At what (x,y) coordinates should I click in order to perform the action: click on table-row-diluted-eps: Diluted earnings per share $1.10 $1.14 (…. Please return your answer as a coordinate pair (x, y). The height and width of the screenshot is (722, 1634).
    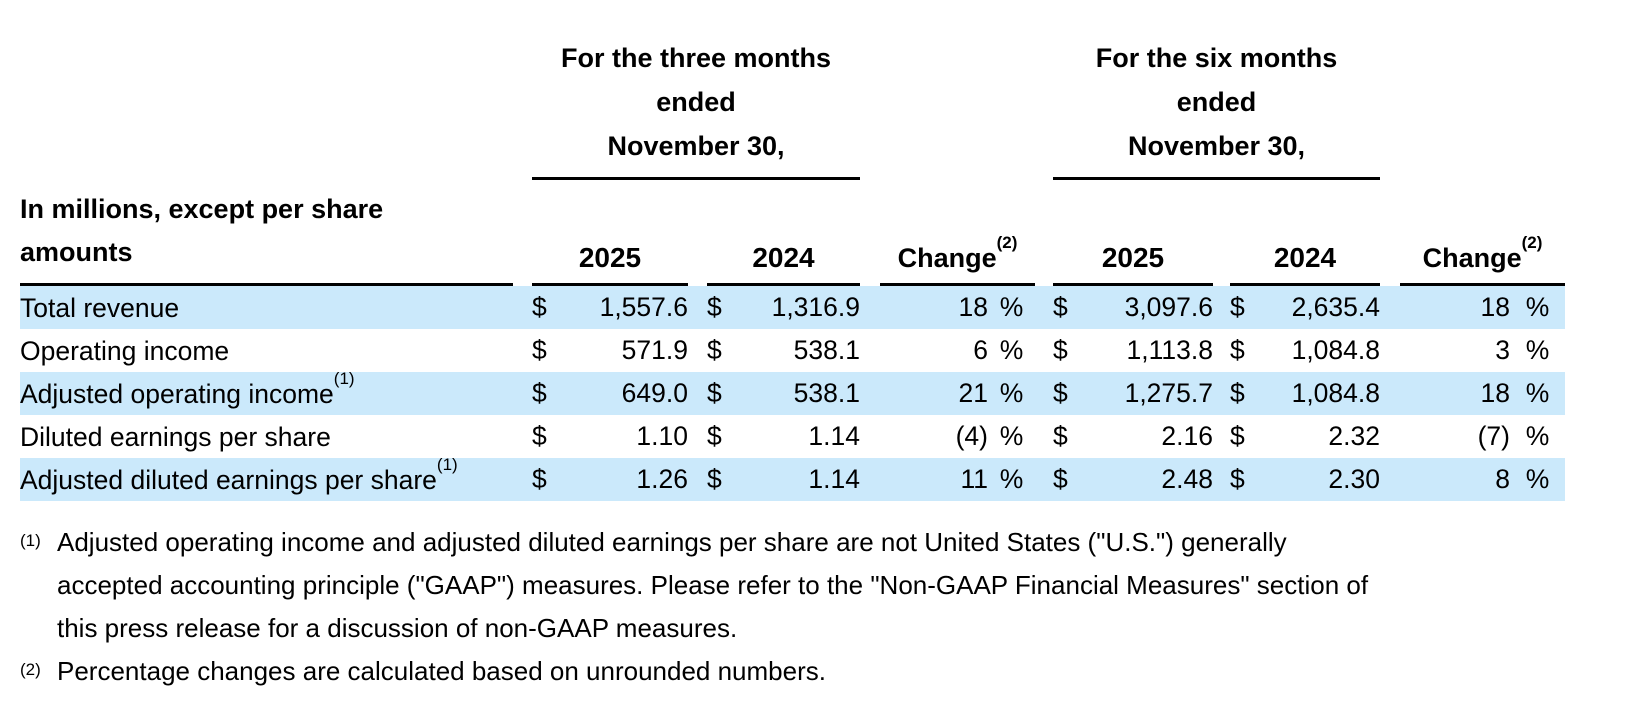
    Looking at the image, I should click on (792, 436).